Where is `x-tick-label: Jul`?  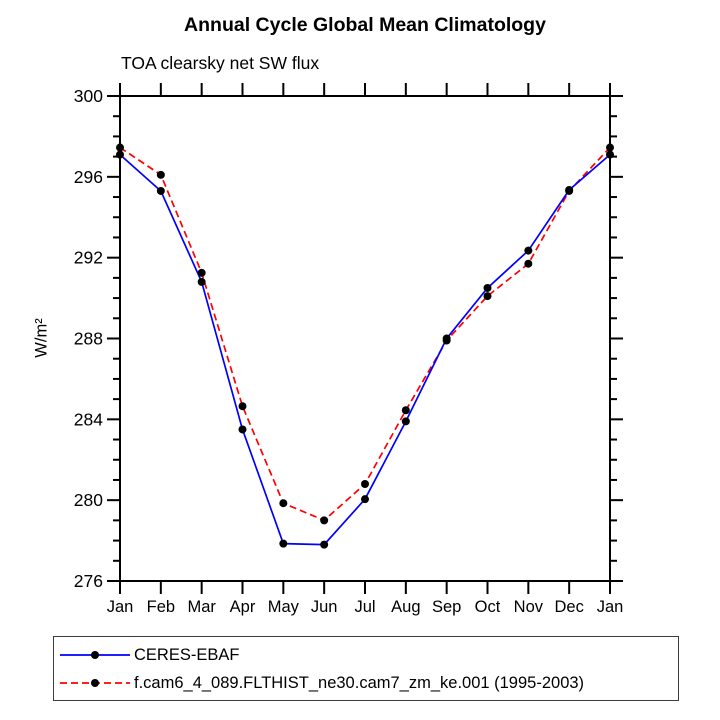 x-tick-label: Jul is located at coordinates (364, 607).